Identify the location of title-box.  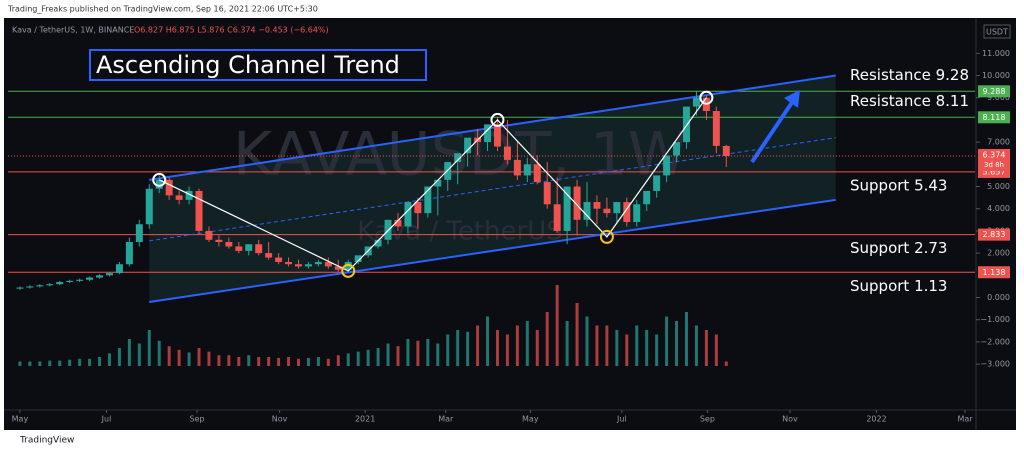
(258, 65).